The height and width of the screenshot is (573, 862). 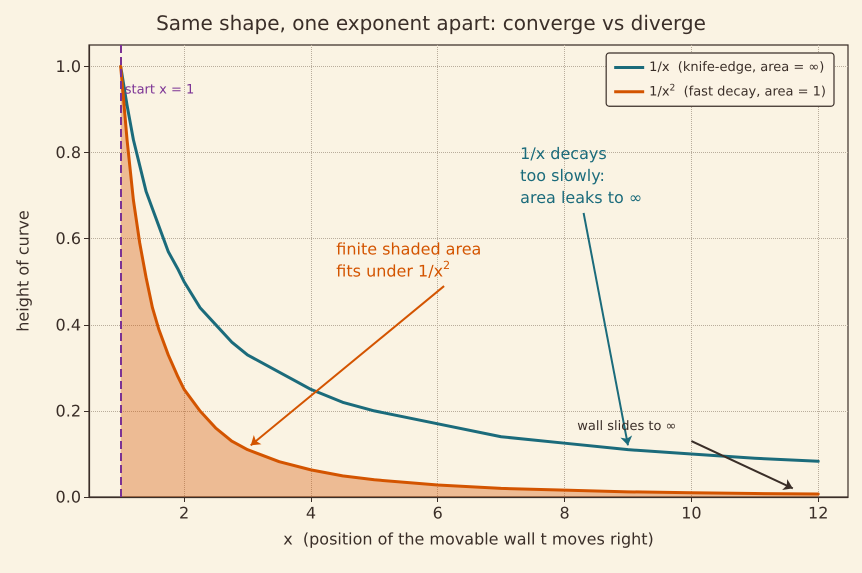 I want to click on x-tick-label: 12, so click(x=818, y=513).